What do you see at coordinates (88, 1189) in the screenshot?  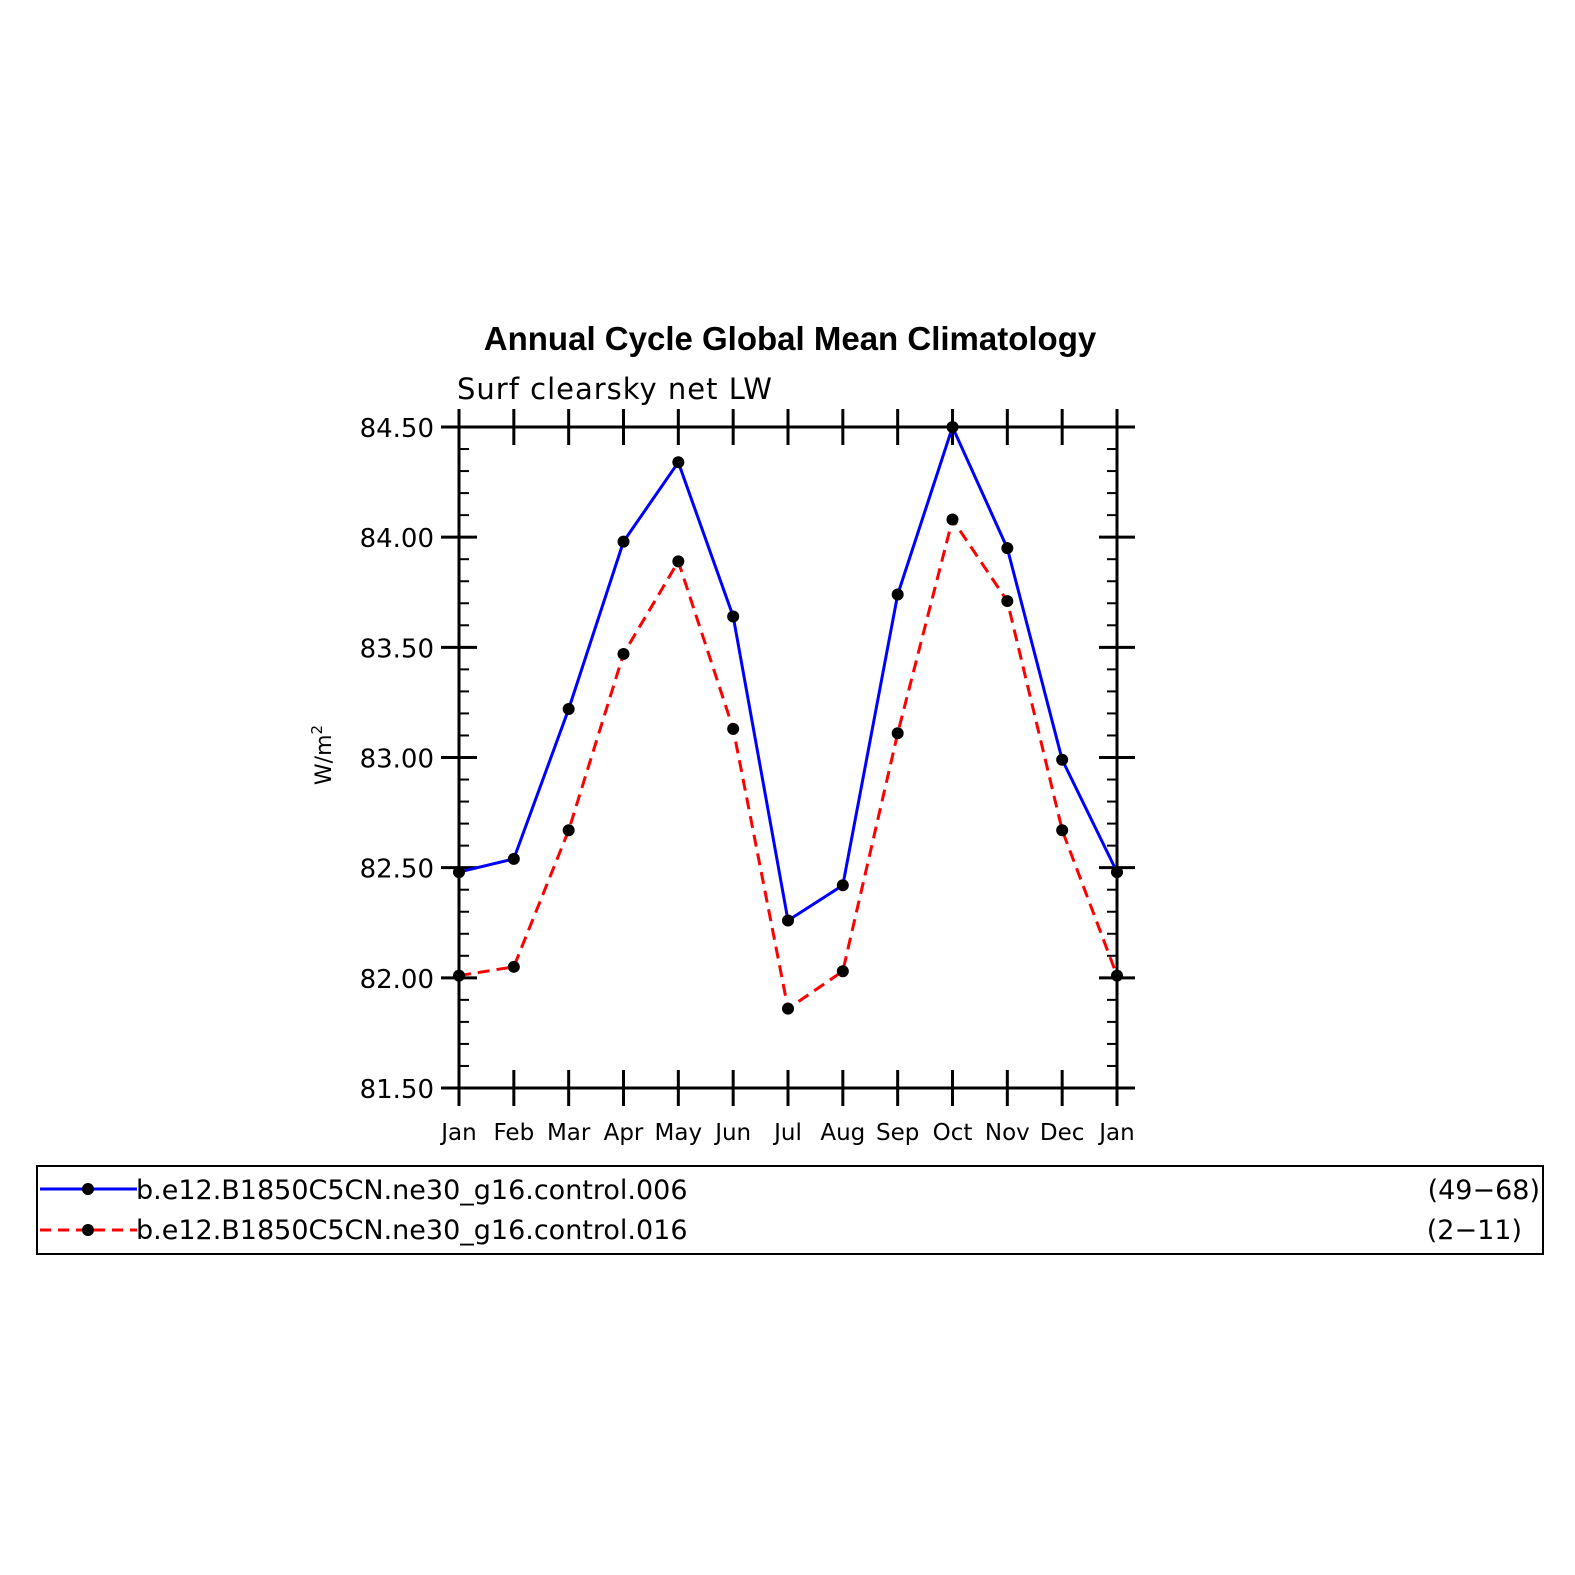 I see `legend-marker-blue` at bounding box center [88, 1189].